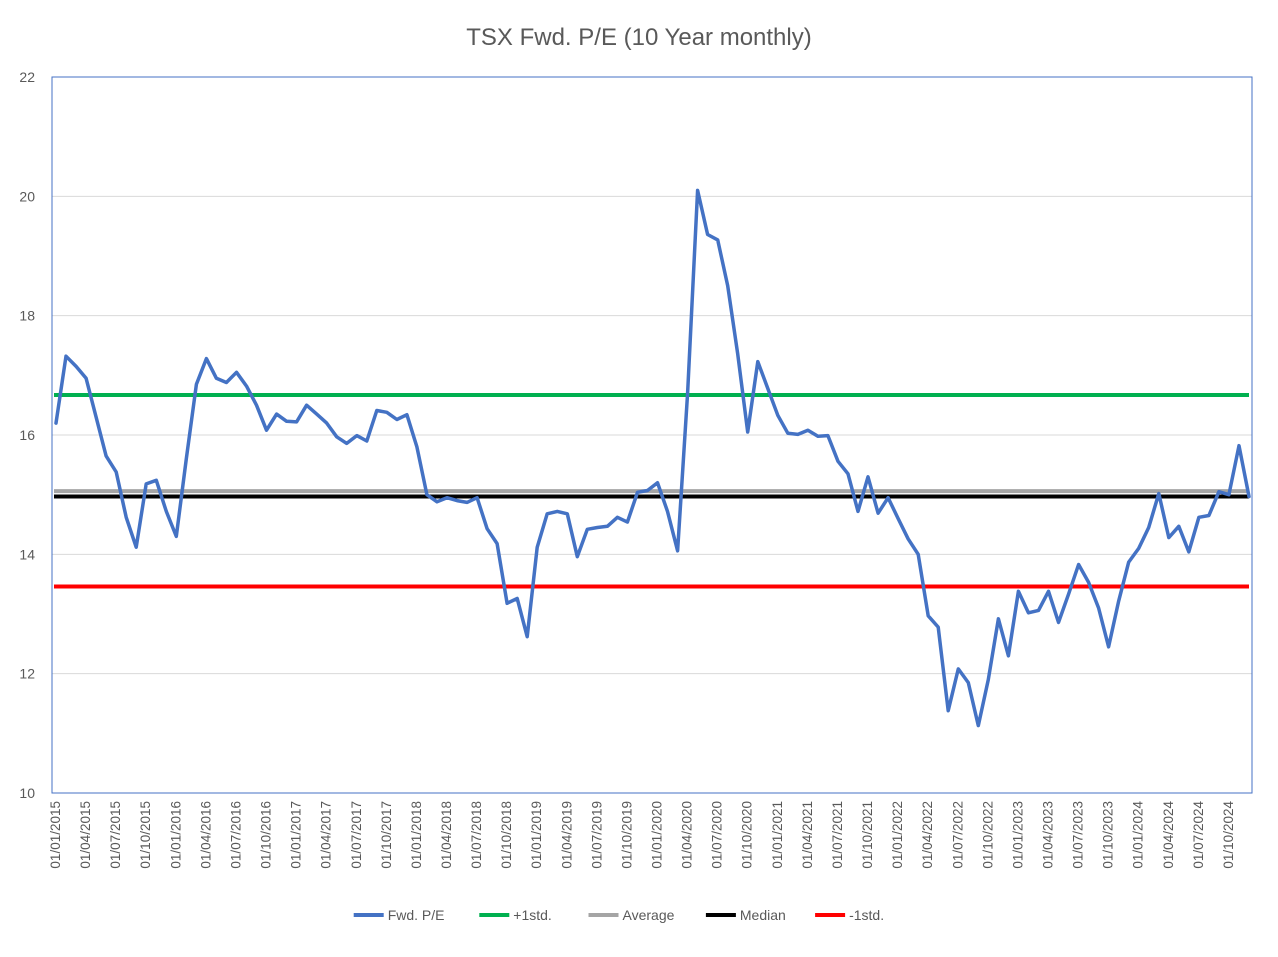 The height and width of the screenshot is (957, 1278). I want to click on x-tick-label: 01/10/2020, so click(747, 835).